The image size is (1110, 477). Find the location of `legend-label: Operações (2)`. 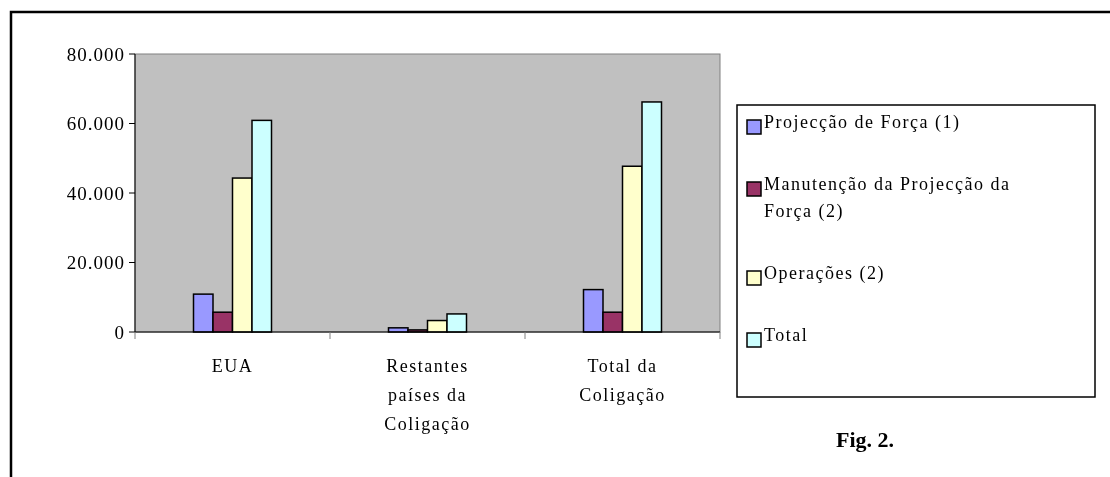

legend-label: Operações (2) is located at coordinates (824, 273).